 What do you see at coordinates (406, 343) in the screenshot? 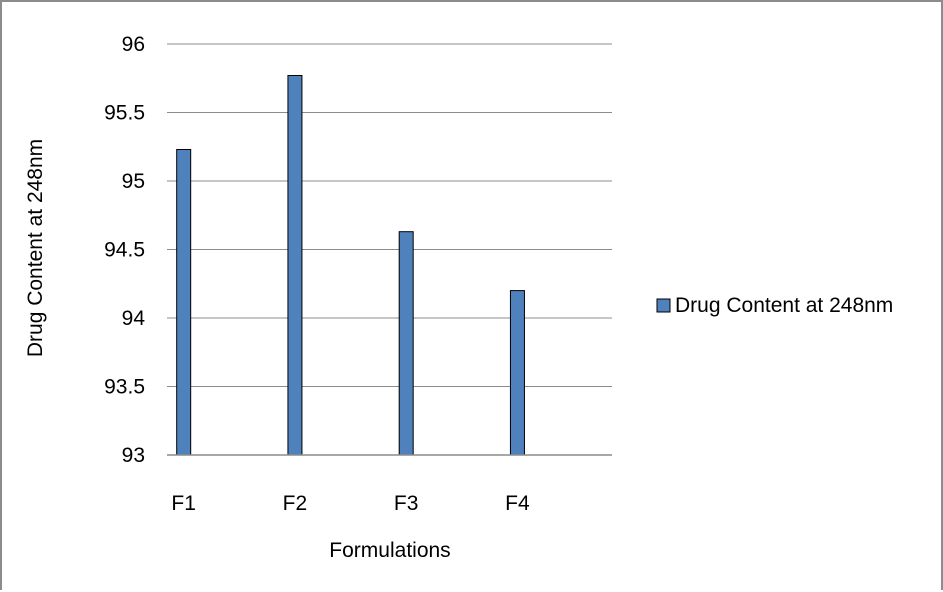
I see `bar-f3` at bounding box center [406, 343].